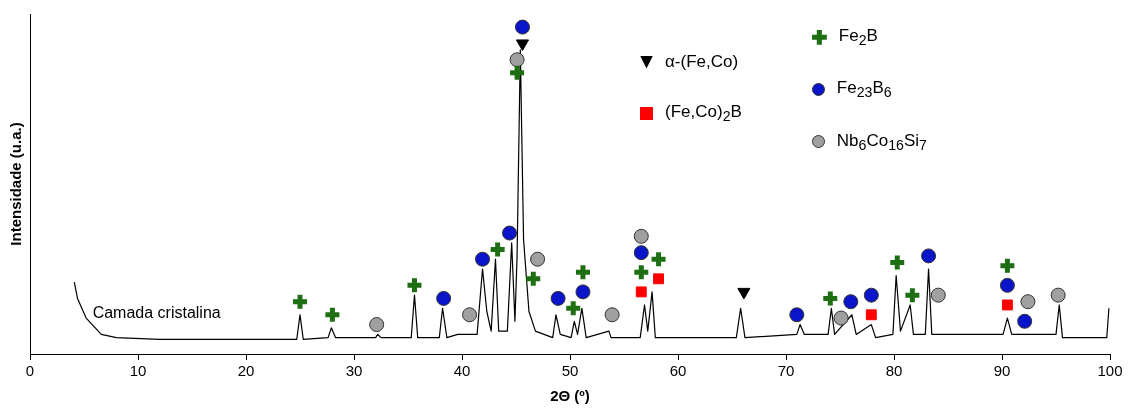 This screenshot has width=1128, height=412. What do you see at coordinates (246, 371) in the screenshot?
I see `x-tick-label: 20` at bounding box center [246, 371].